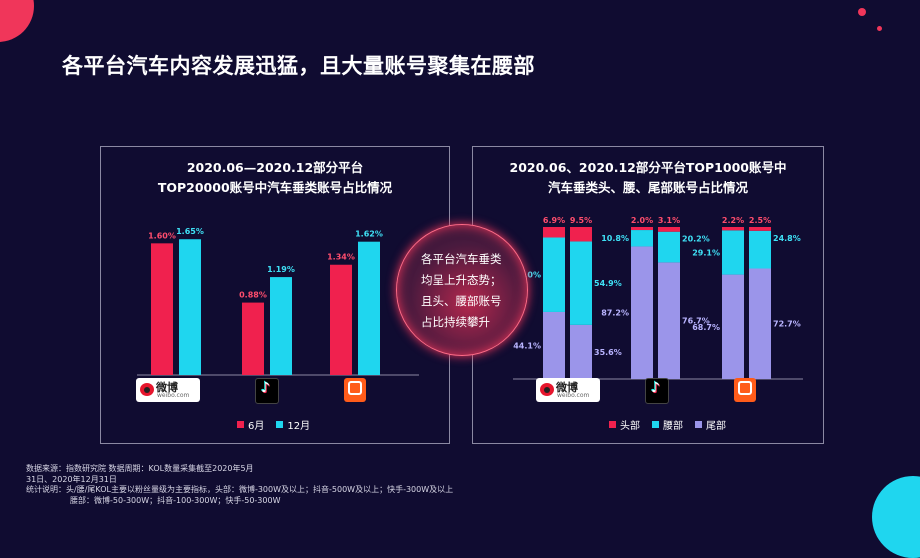 This screenshot has height=558, width=920. Describe the element at coordinates (298, 66) in the screenshot. I see `page-title: 各平台汽车内容发展迅猛，且大量账号聚集在腰部` at that location.